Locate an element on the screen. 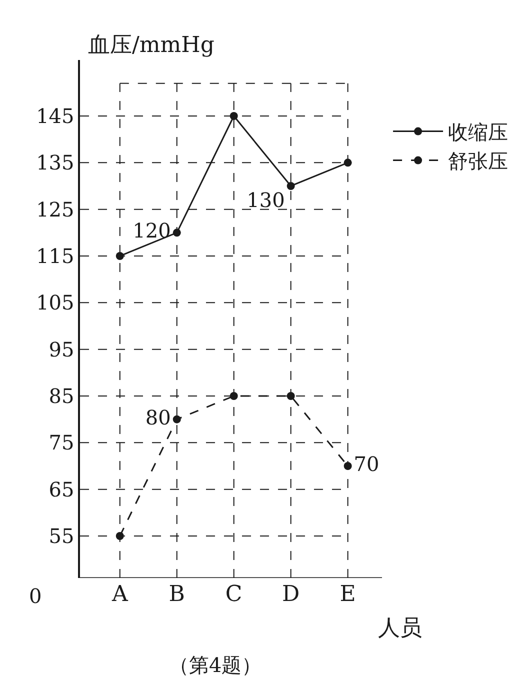  y-tick-label: 65 is located at coordinates (61, 489).